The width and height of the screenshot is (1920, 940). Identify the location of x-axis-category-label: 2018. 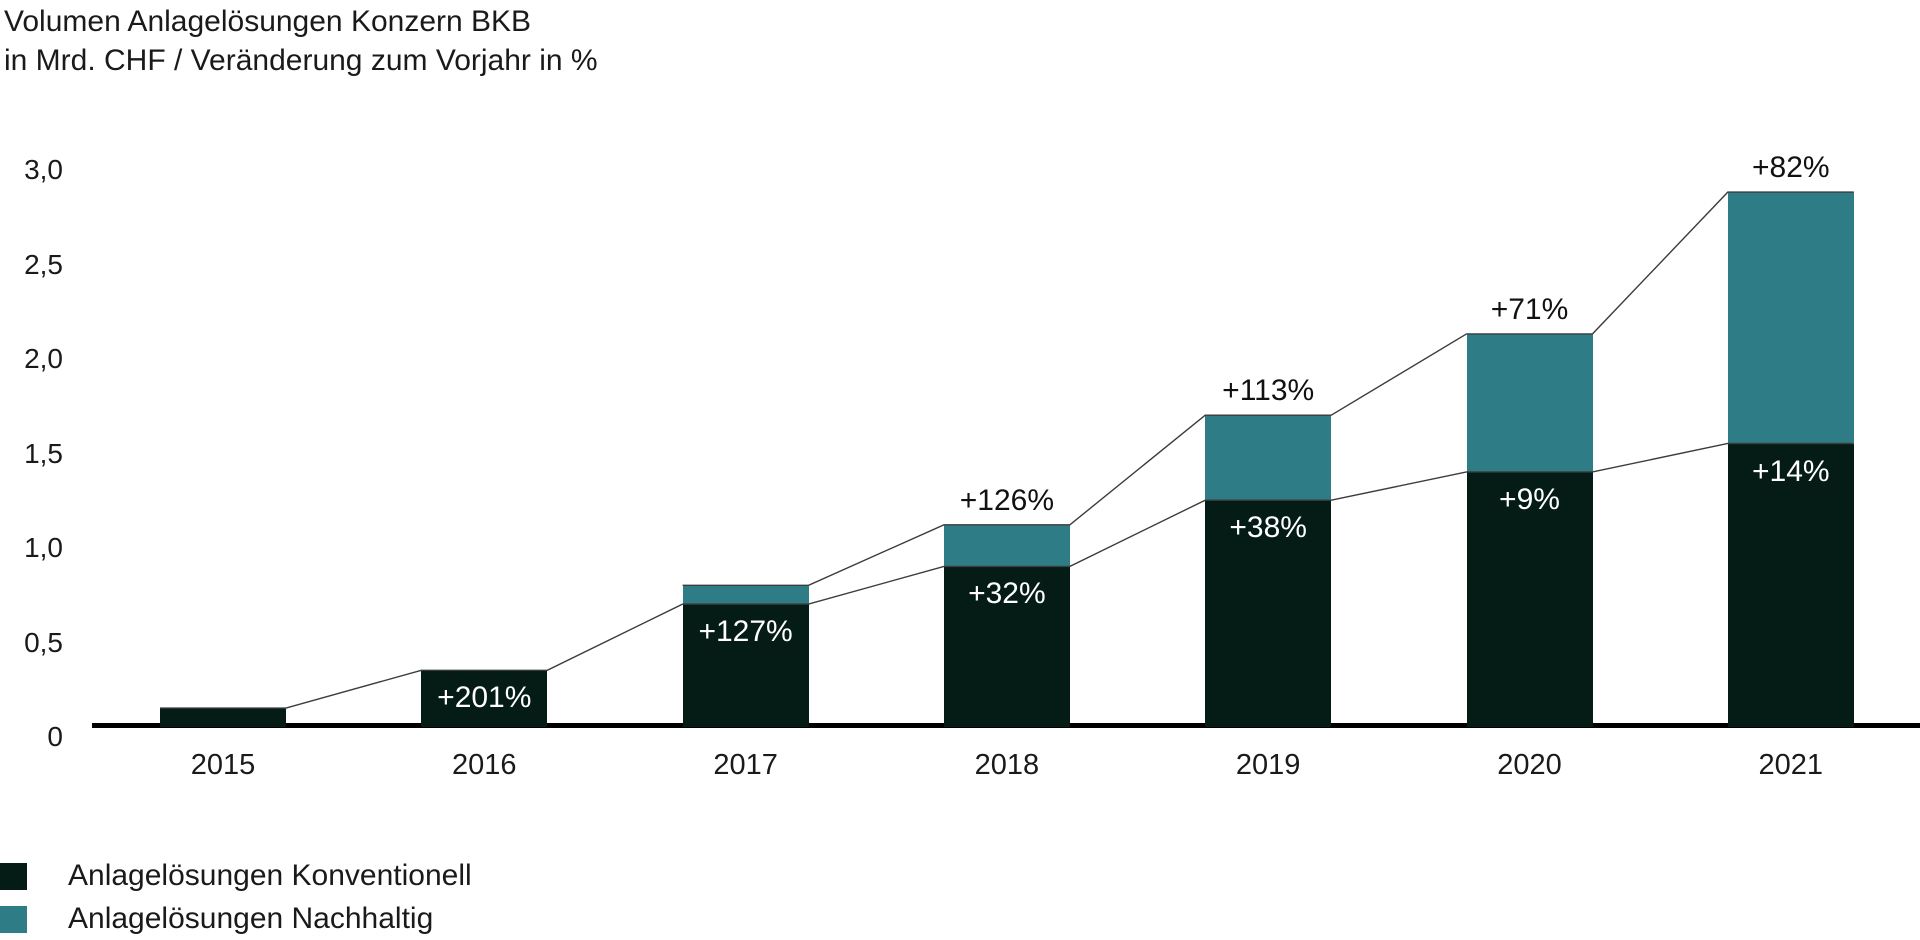
(1007, 765).